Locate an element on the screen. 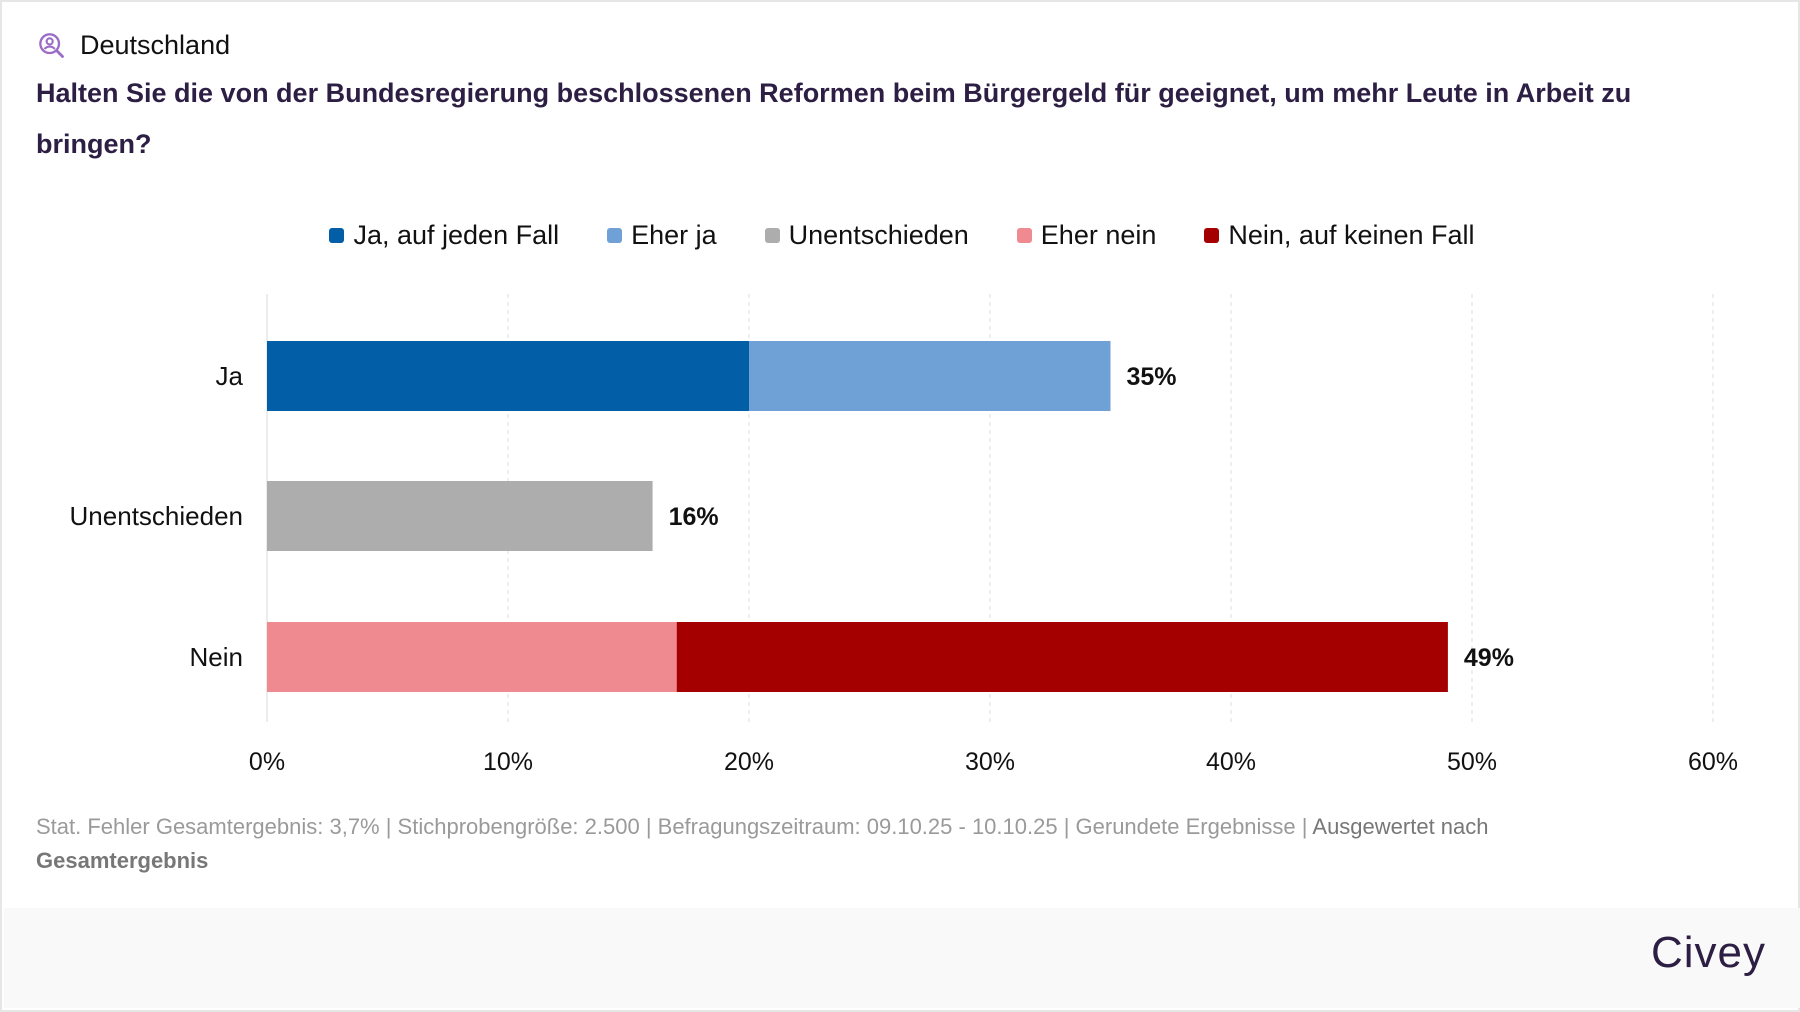 This screenshot has width=1800, height=1012. legend-item-nein-auf-keinen-fall: Nein, auf keinen Fall is located at coordinates (1339, 235).